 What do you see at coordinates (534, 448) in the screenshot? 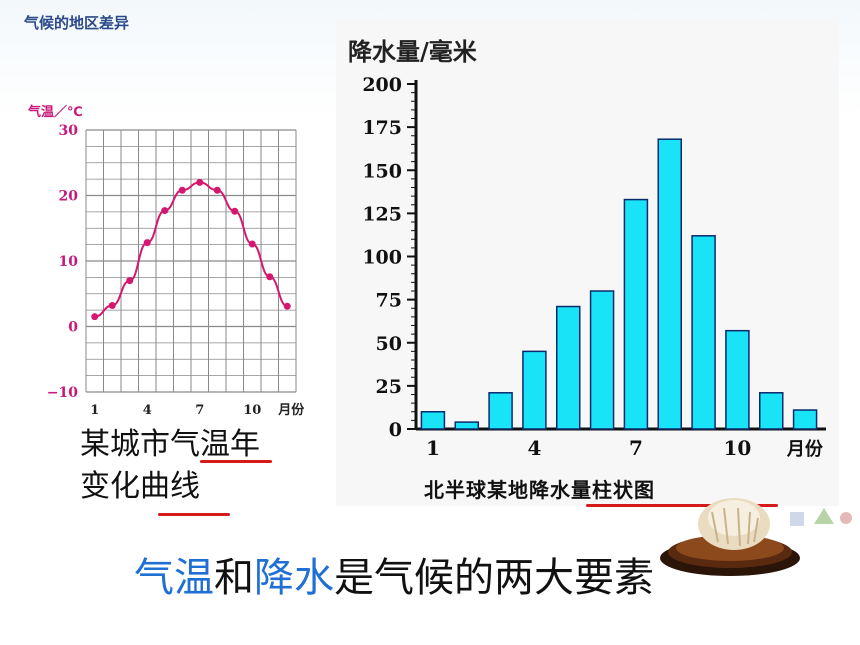
I see `rain-xtick-label: 4` at bounding box center [534, 448].